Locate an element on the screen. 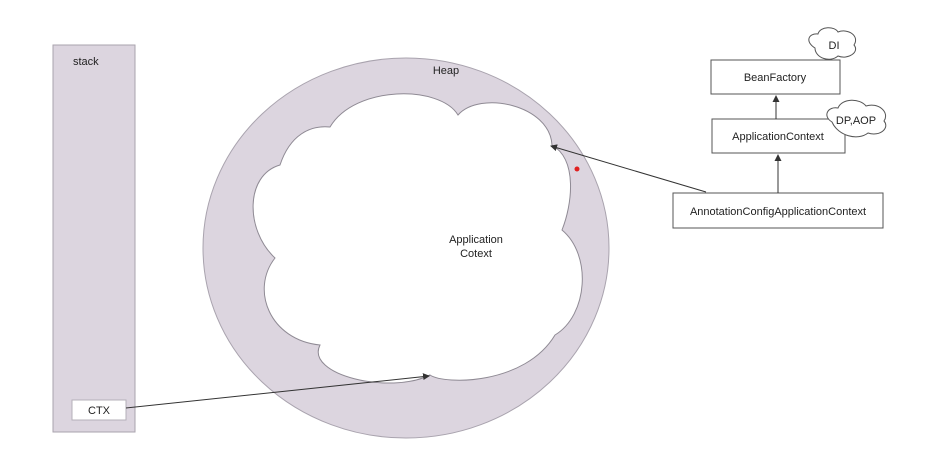 This screenshot has width=933, height=460. ctx-label: CTX is located at coordinates (99, 411).